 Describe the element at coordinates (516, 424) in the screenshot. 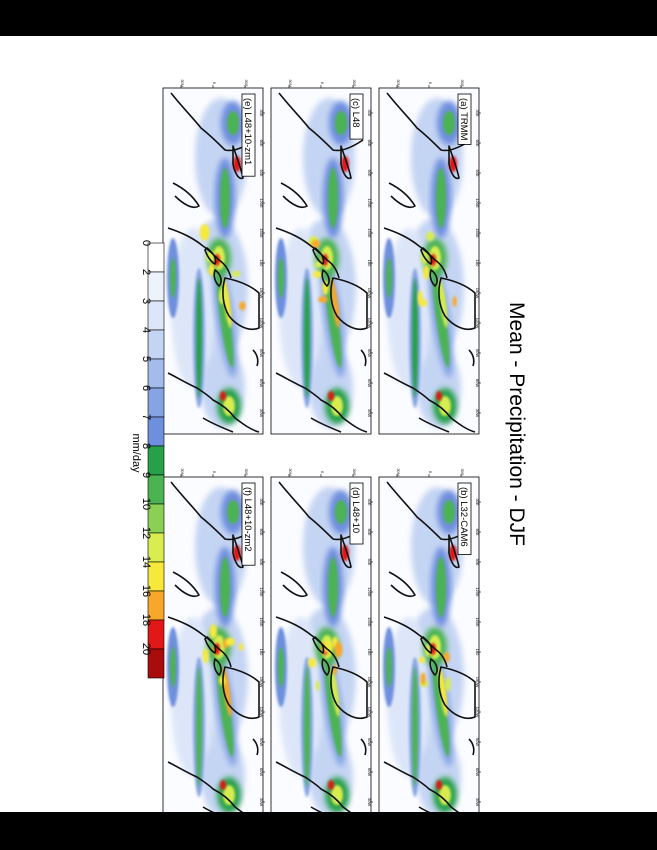

I see `figure-title: Mean - Precipitation - DJF` at that location.